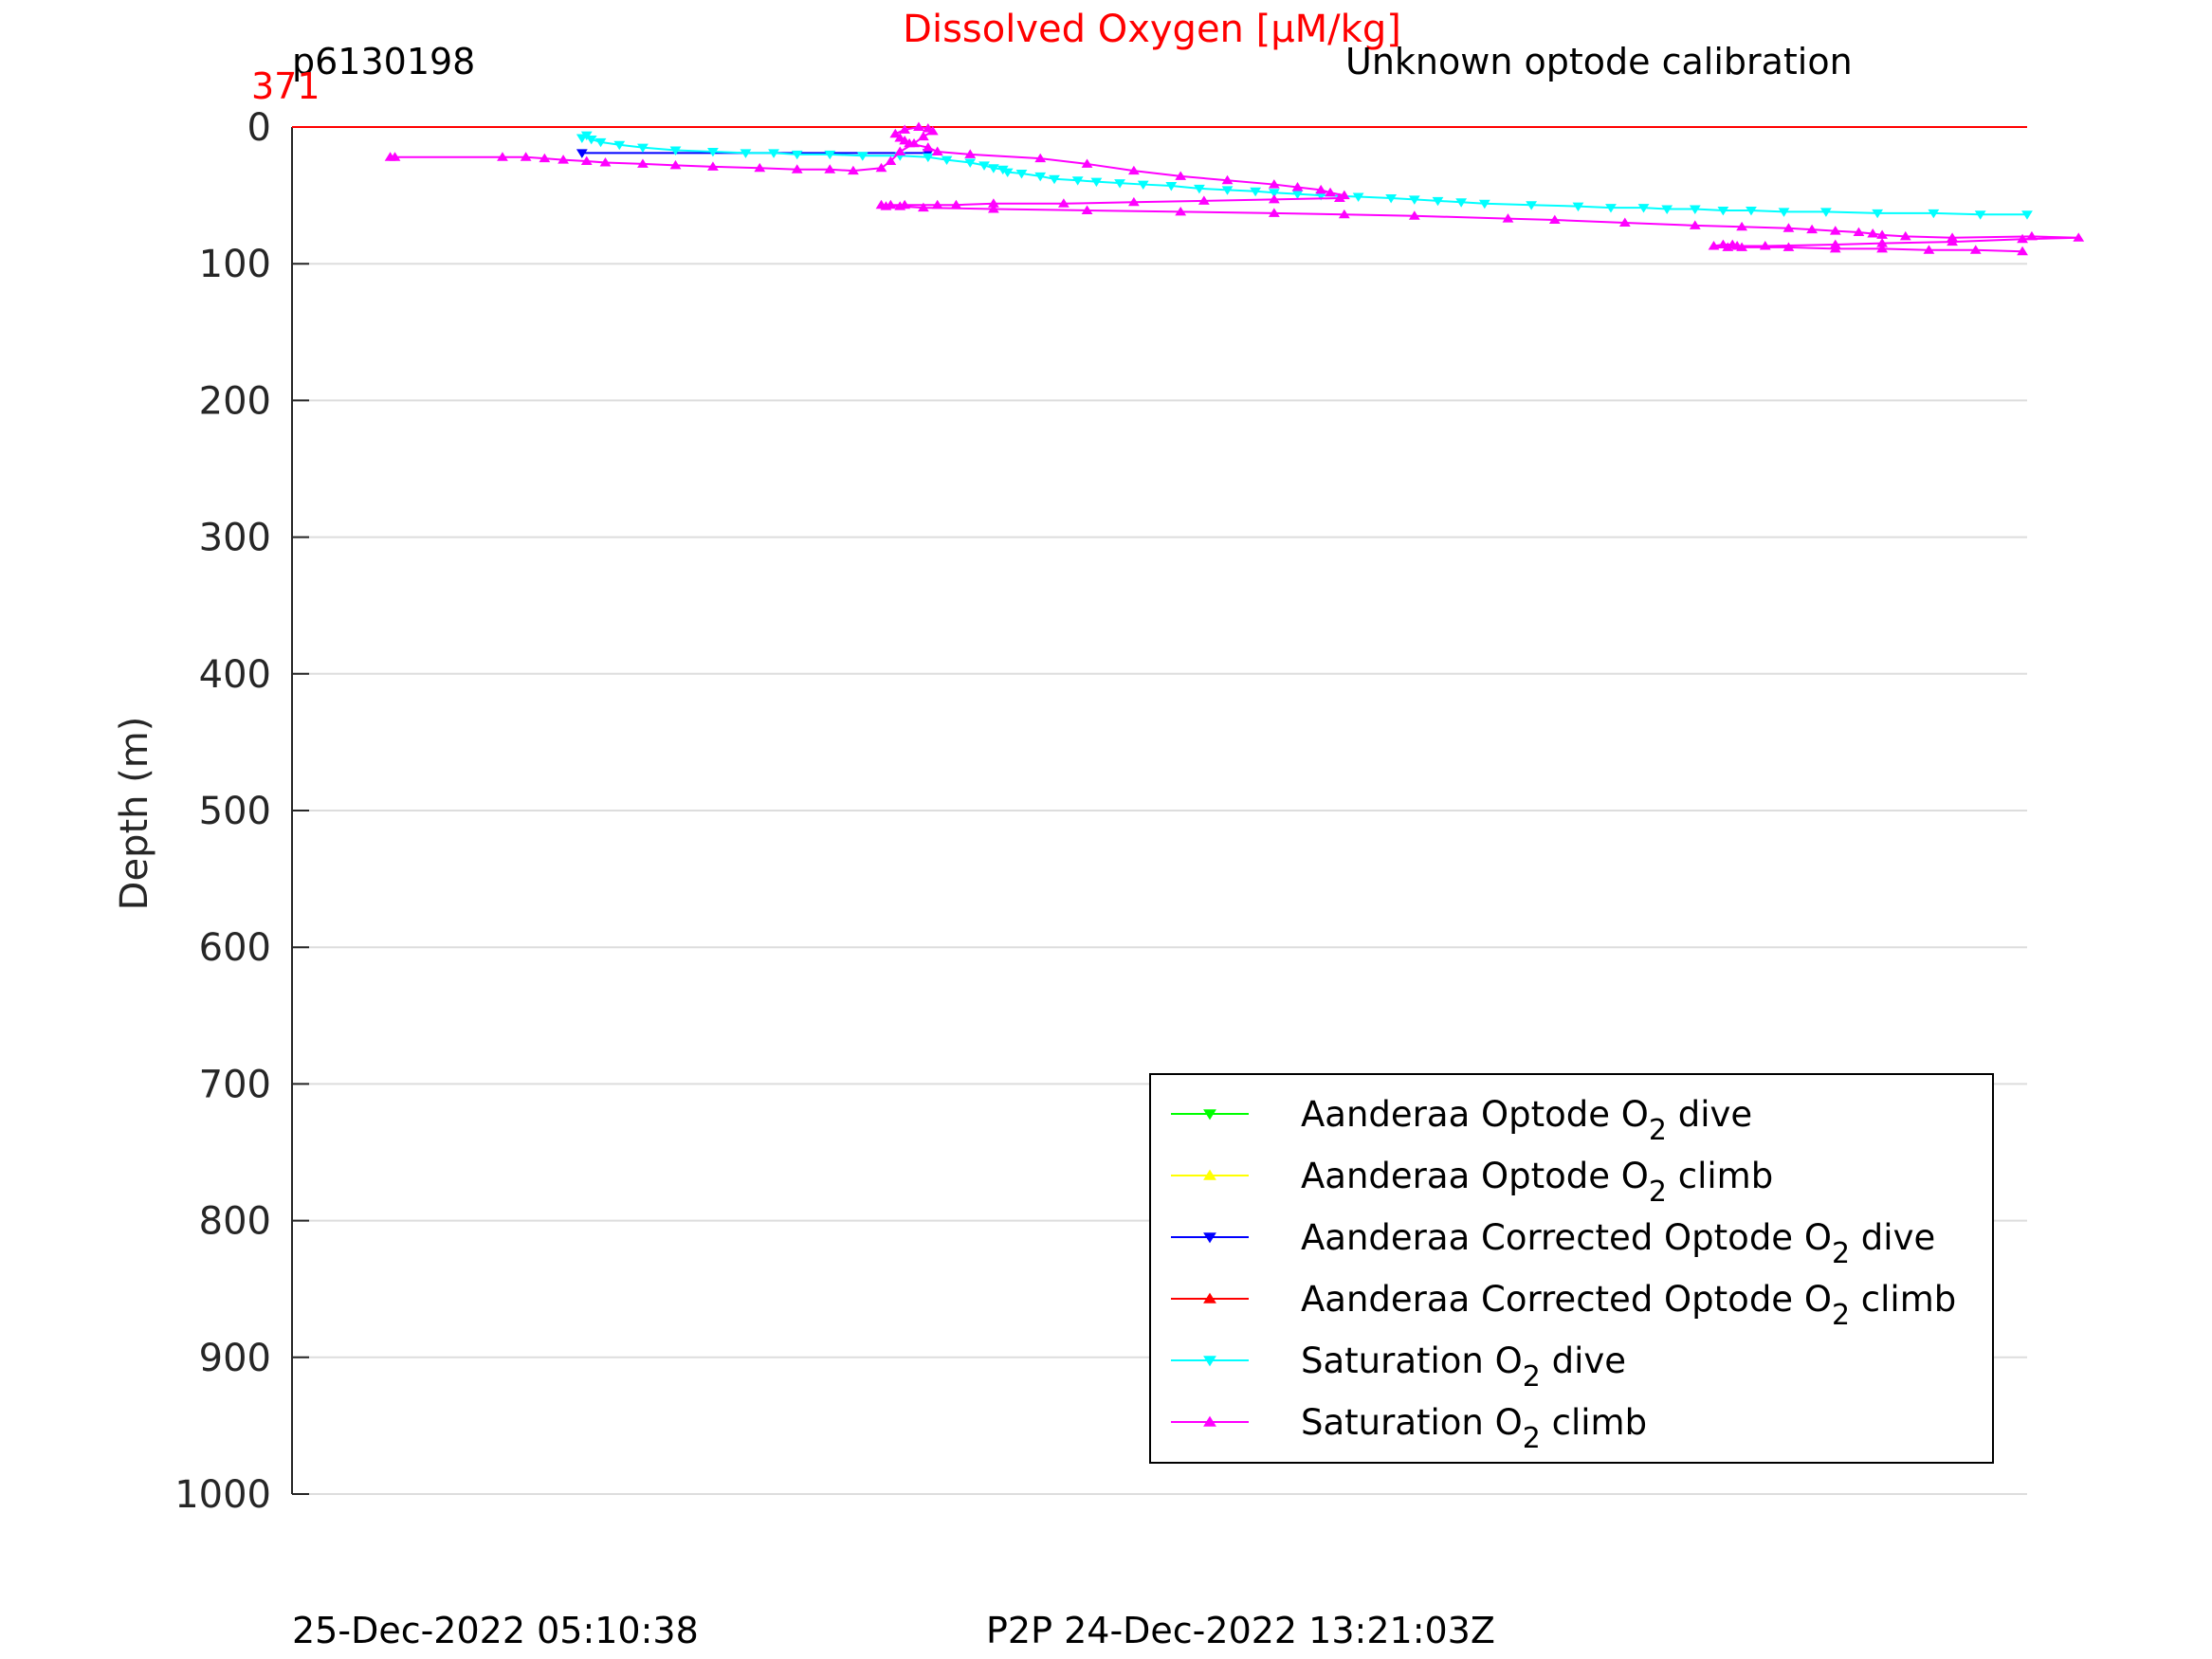 The width and height of the screenshot is (2212, 1659). Describe the element at coordinates (235, 1084) in the screenshot. I see `y-tick-label: 700` at that location.